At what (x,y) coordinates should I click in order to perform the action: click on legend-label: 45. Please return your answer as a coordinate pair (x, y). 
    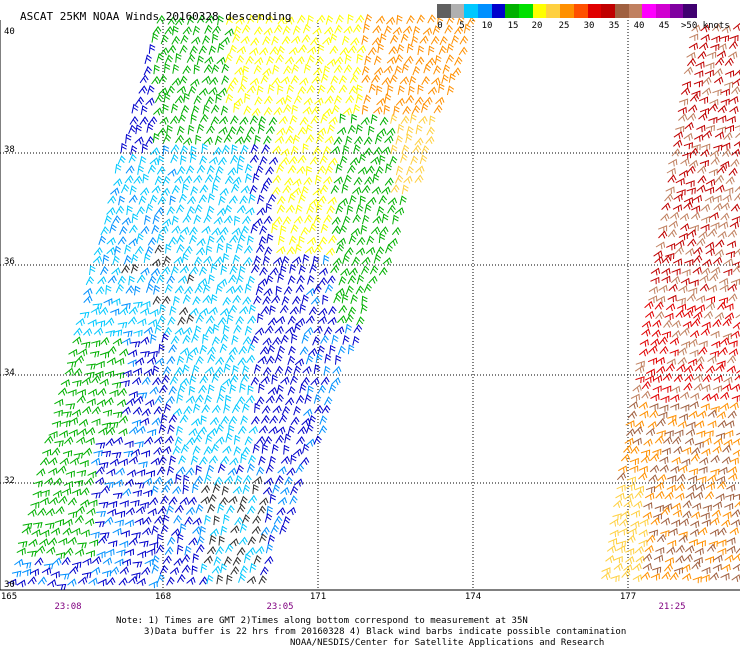
    Looking at the image, I should click on (664, 26).